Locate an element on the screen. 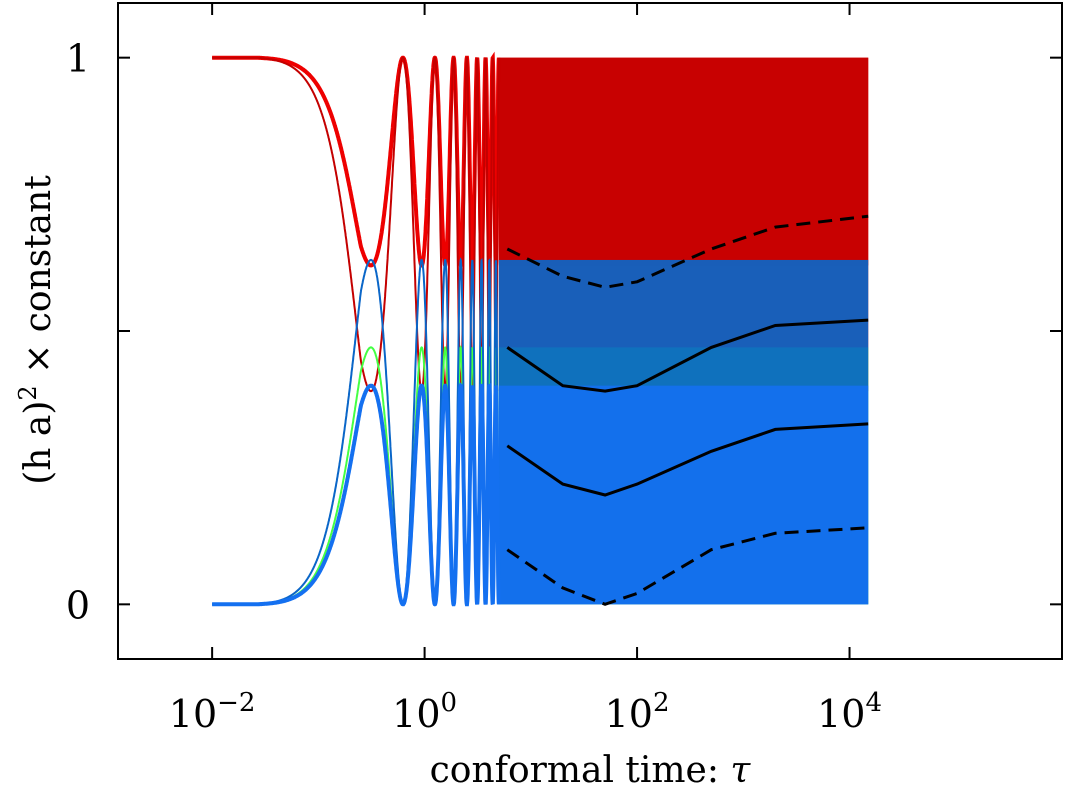 The image size is (1066, 793). x-tick-label: 10⁴ is located at coordinates (849, 712).